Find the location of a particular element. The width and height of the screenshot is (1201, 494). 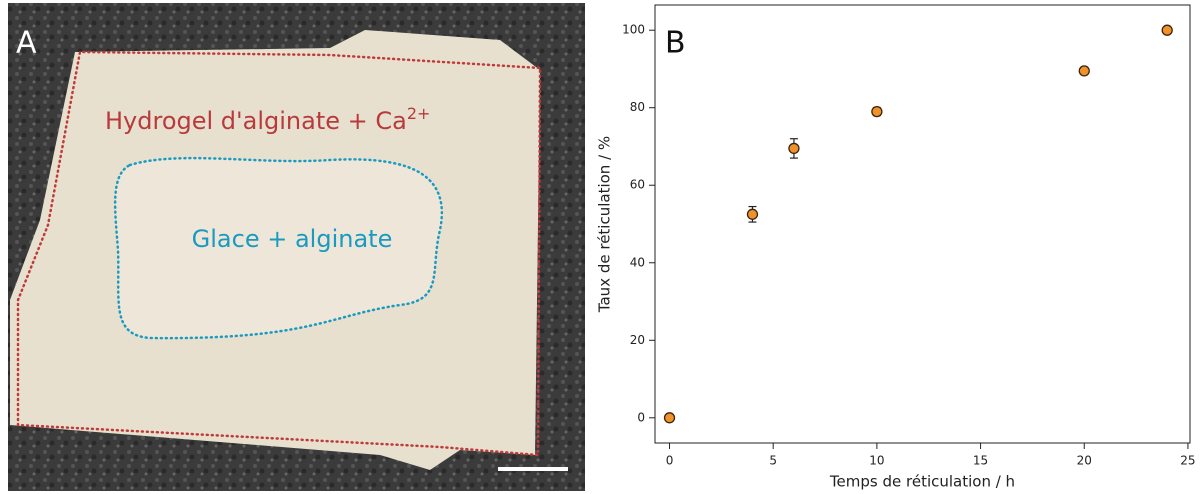

ice-label: Glace + alginate is located at coordinates (292, 239).